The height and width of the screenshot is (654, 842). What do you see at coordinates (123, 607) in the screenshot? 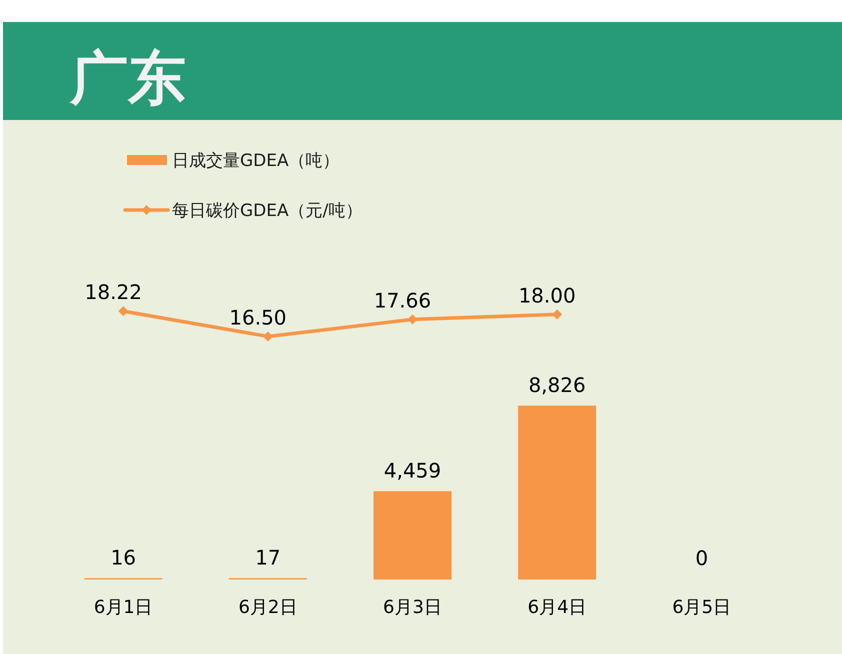
I see `x-tick-label: 6月1日` at bounding box center [123, 607].